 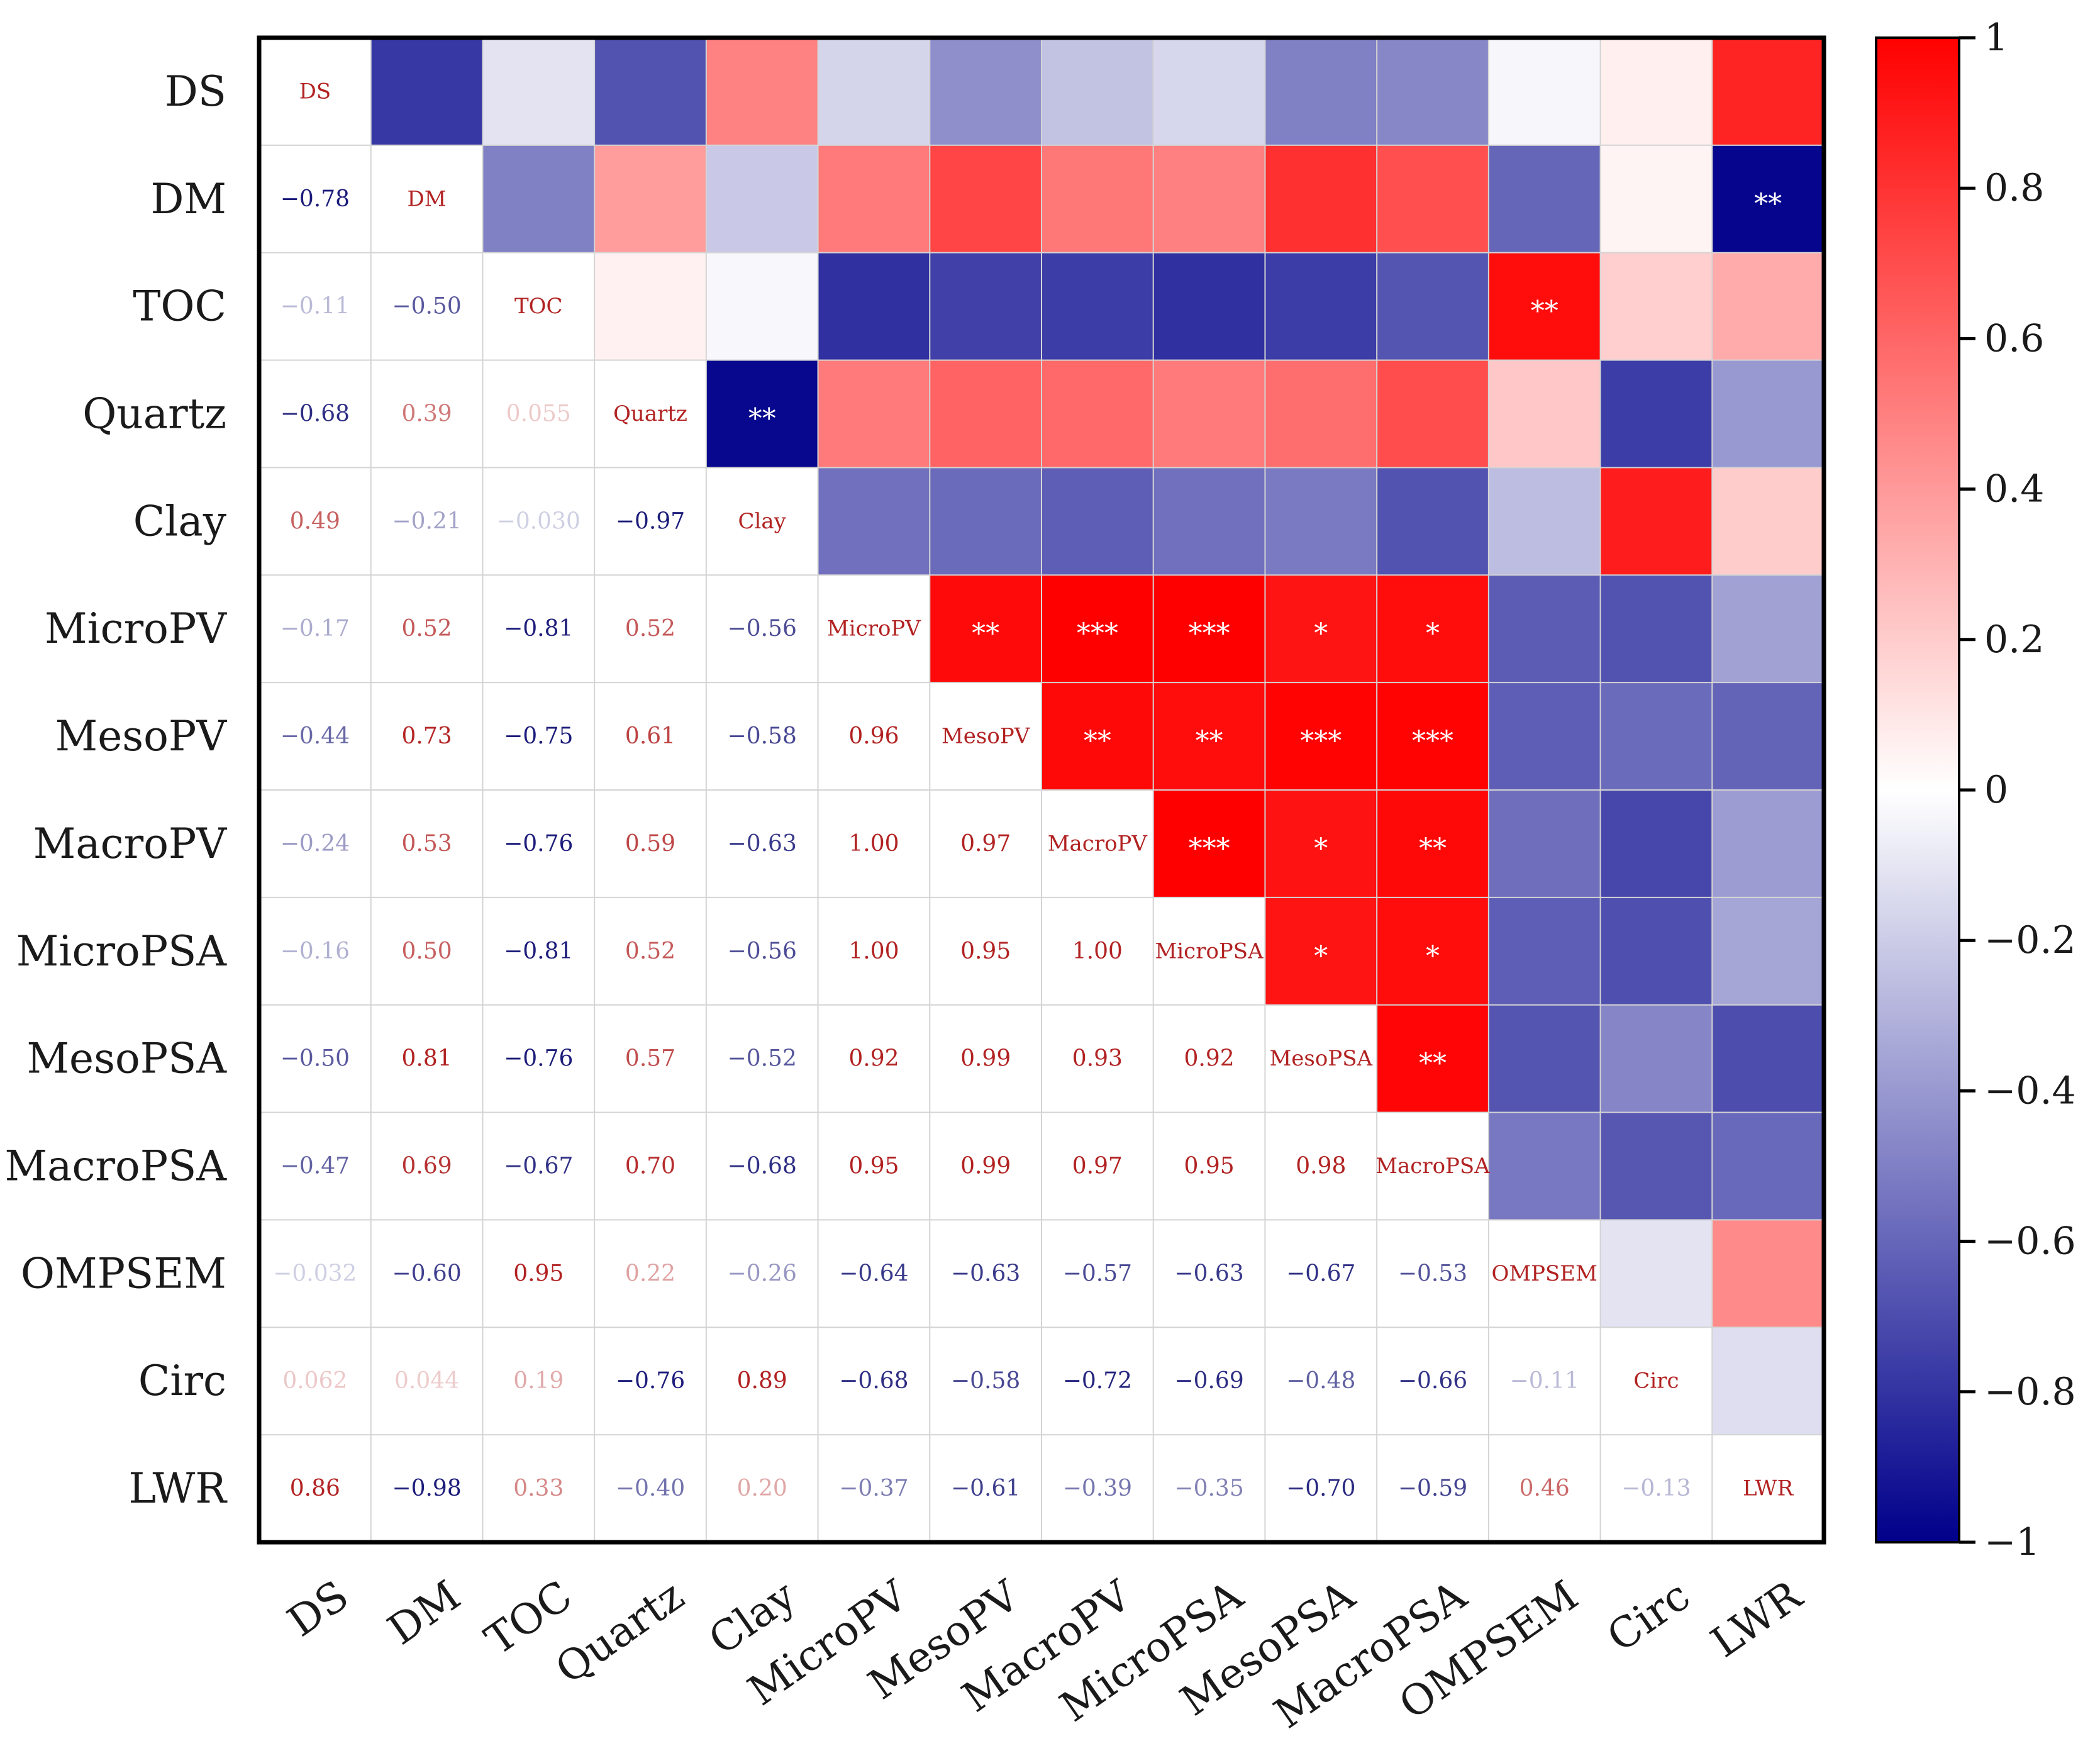 What do you see at coordinates (1320, 1273) in the screenshot?
I see `correlation-value: −0.67` at bounding box center [1320, 1273].